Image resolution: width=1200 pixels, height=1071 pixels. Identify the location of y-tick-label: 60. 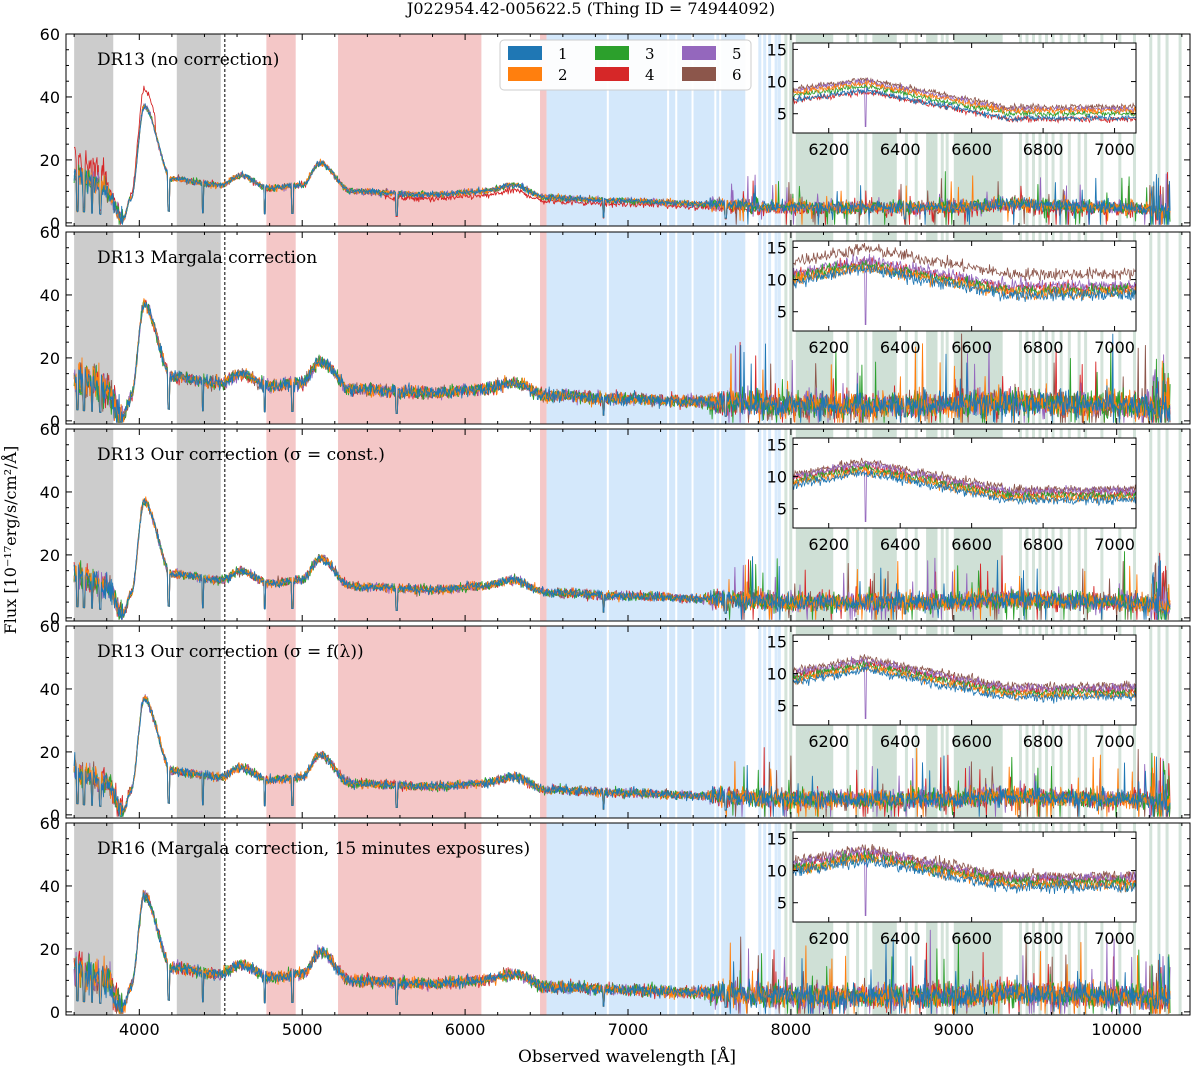
(50, 823).